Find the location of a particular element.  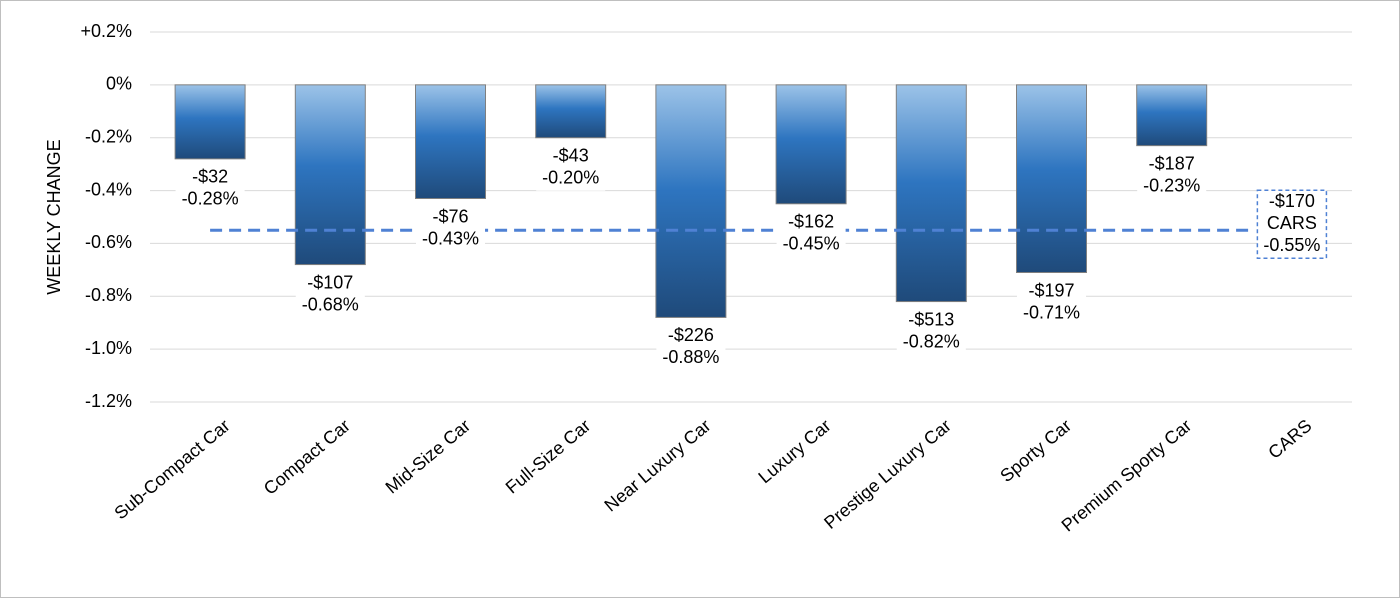

data-label: -$32-0.28% is located at coordinates (210, 188).